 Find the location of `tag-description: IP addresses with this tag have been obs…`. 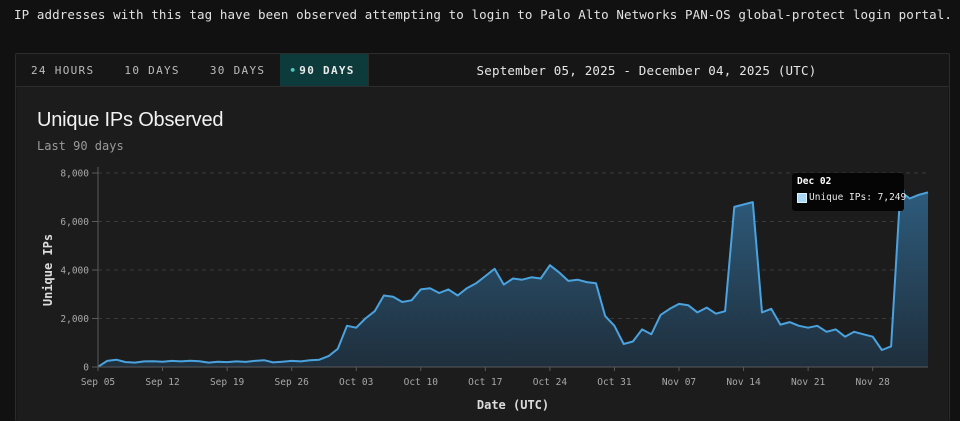

tag-description: IP addresses with this tag have been obs… is located at coordinates (483, 14).